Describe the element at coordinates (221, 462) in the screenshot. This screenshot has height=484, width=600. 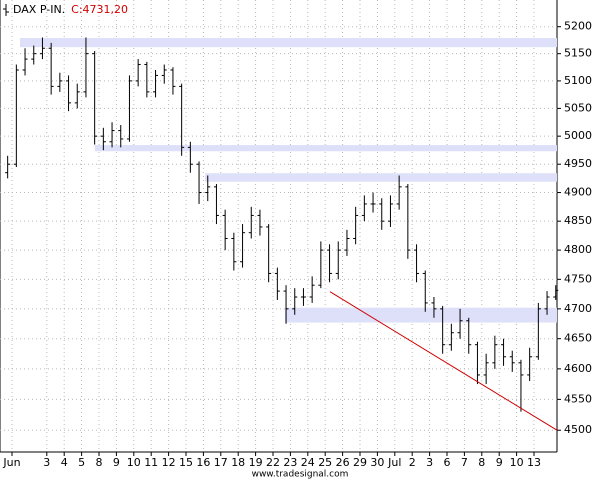
I see `x-tick-label: 17` at that location.